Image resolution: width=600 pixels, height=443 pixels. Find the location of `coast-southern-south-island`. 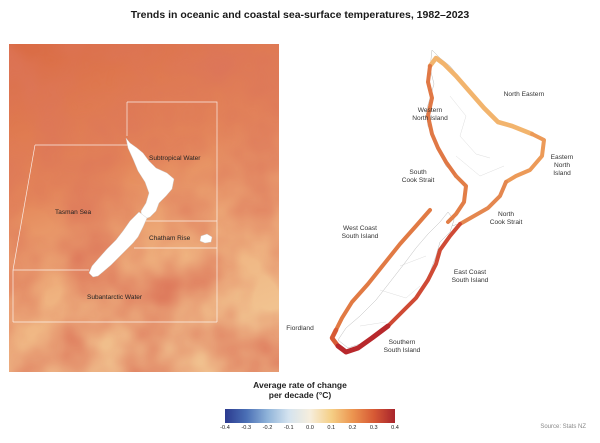

coast-southern-south-island is located at coordinates (363, 339).